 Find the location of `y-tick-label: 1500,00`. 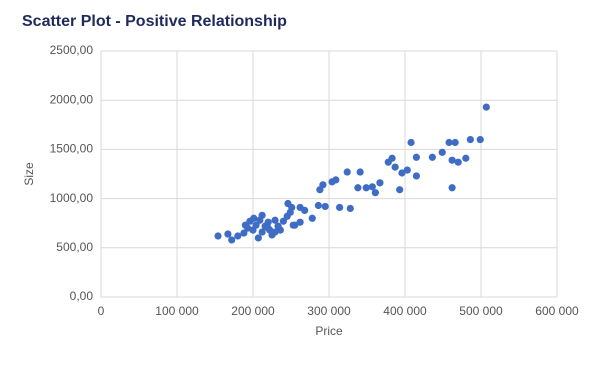

y-tick-label: 1500,00 is located at coordinates (72, 149).